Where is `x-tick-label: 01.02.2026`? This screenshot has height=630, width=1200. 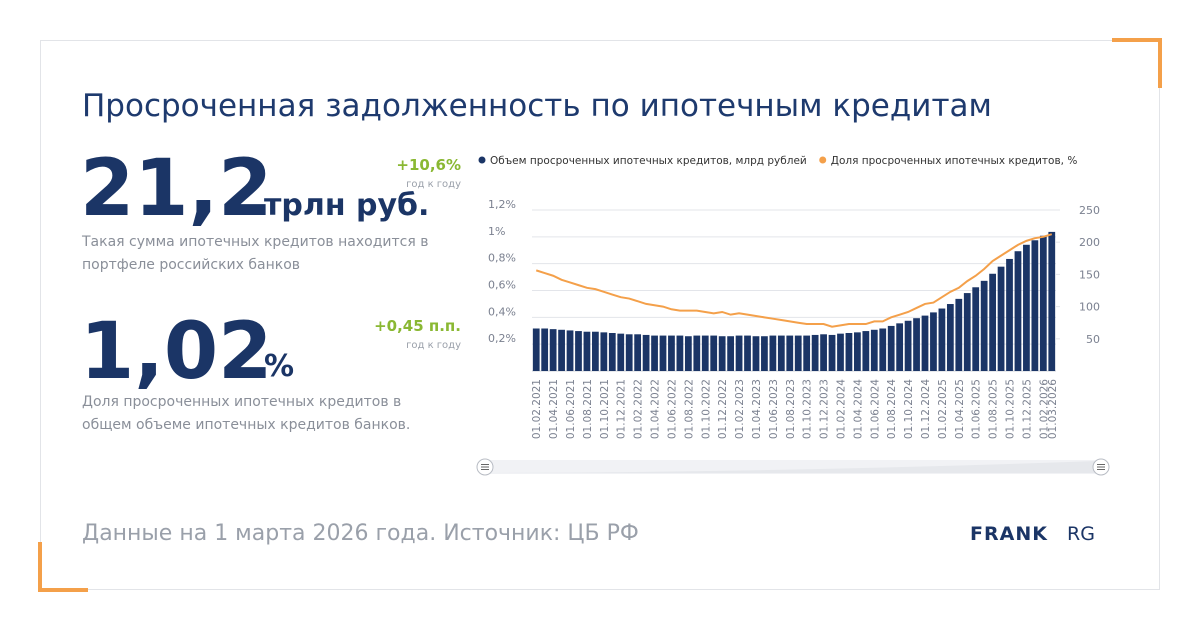
x-tick-label: 01.02.2026 is located at coordinates (1044, 409).